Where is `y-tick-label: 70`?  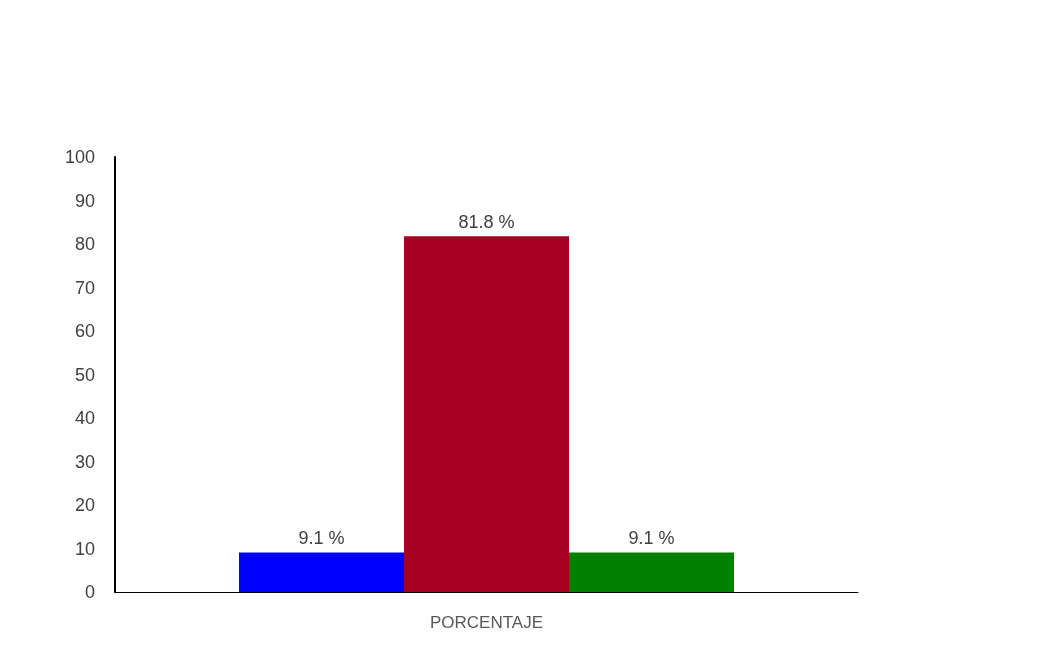 y-tick-label: 70 is located at coordinates (84, 287).